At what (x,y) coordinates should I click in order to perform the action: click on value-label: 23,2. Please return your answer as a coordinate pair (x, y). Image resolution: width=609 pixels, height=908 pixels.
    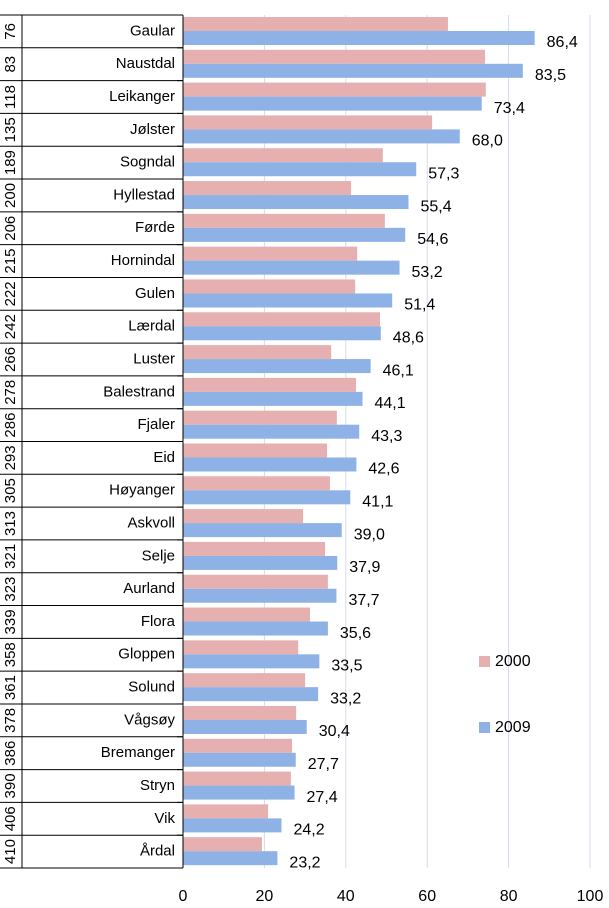
    Looking at the image, I should click on (304, 862).